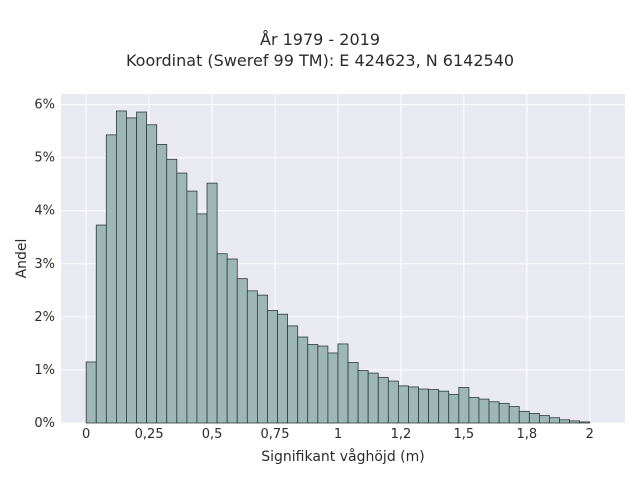 This screenshot has height=480, width=640. What do you see at coordinates (22, 259) in the screenshot?
I see `y-axis-label: Andel` at bounding box center [22, 259].